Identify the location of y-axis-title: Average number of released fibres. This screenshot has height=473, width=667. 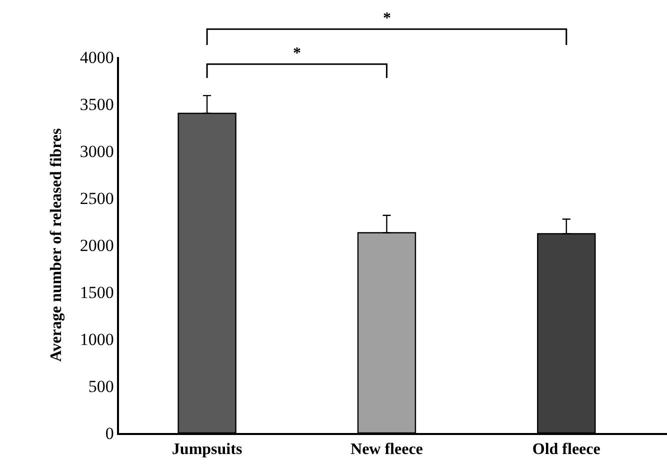
(57, 245).